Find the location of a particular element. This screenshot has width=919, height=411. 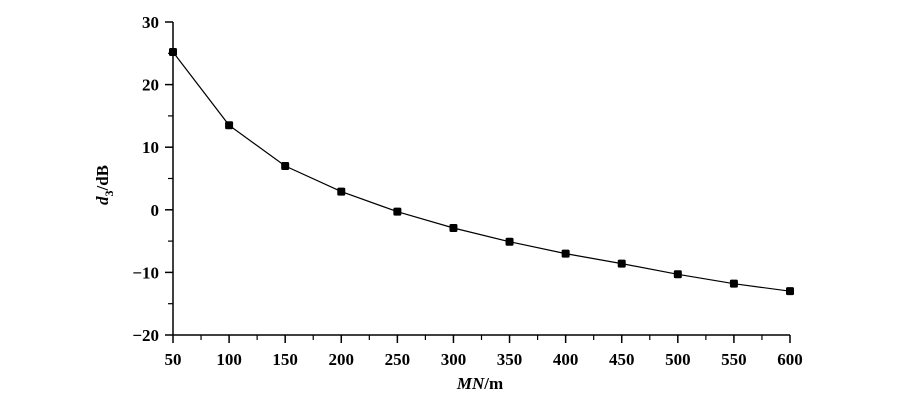

y-tick-label: 0 is located at coordinates (155, 210).